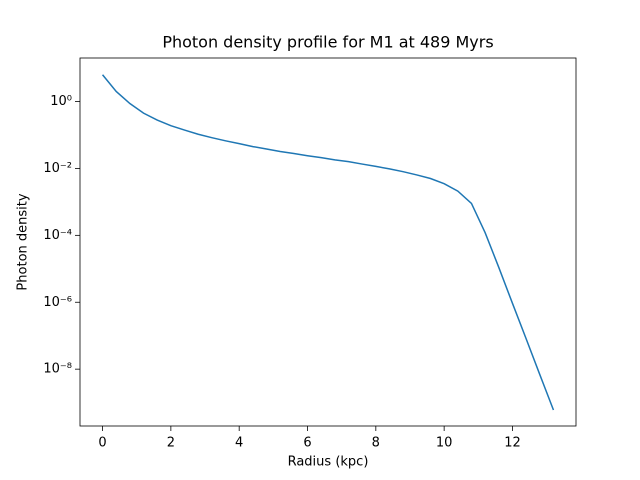  I want to click on x-tick-label: 4, so click(239, 443).